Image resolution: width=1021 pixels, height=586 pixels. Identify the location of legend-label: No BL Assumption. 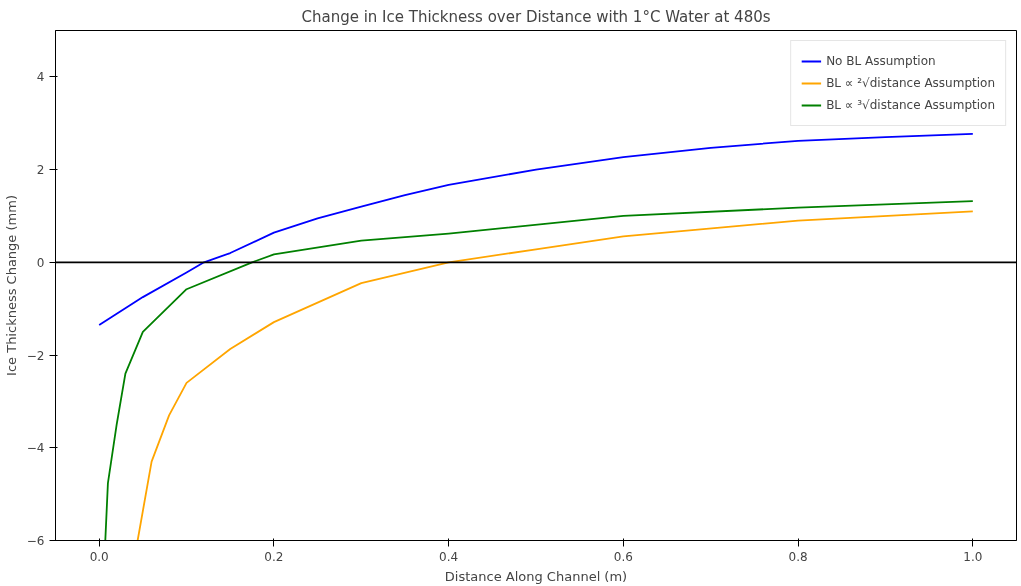
(881, 61).